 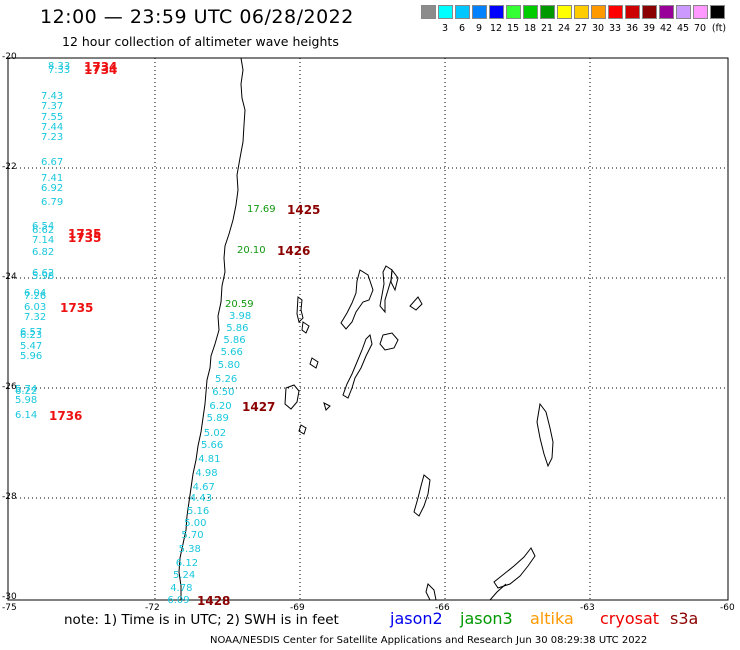 I want to click on legend-label: 24, so click(x=564, y=28).